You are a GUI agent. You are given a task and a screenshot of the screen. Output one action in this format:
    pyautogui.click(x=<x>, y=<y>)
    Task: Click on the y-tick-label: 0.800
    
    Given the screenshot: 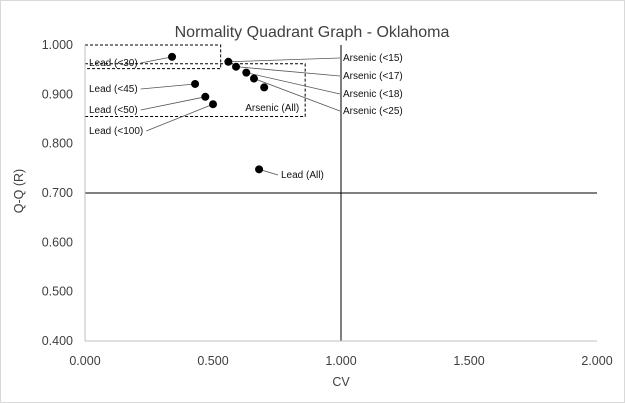 What is the action you would take?
    pyautogui.click(x=57, y=144)
    